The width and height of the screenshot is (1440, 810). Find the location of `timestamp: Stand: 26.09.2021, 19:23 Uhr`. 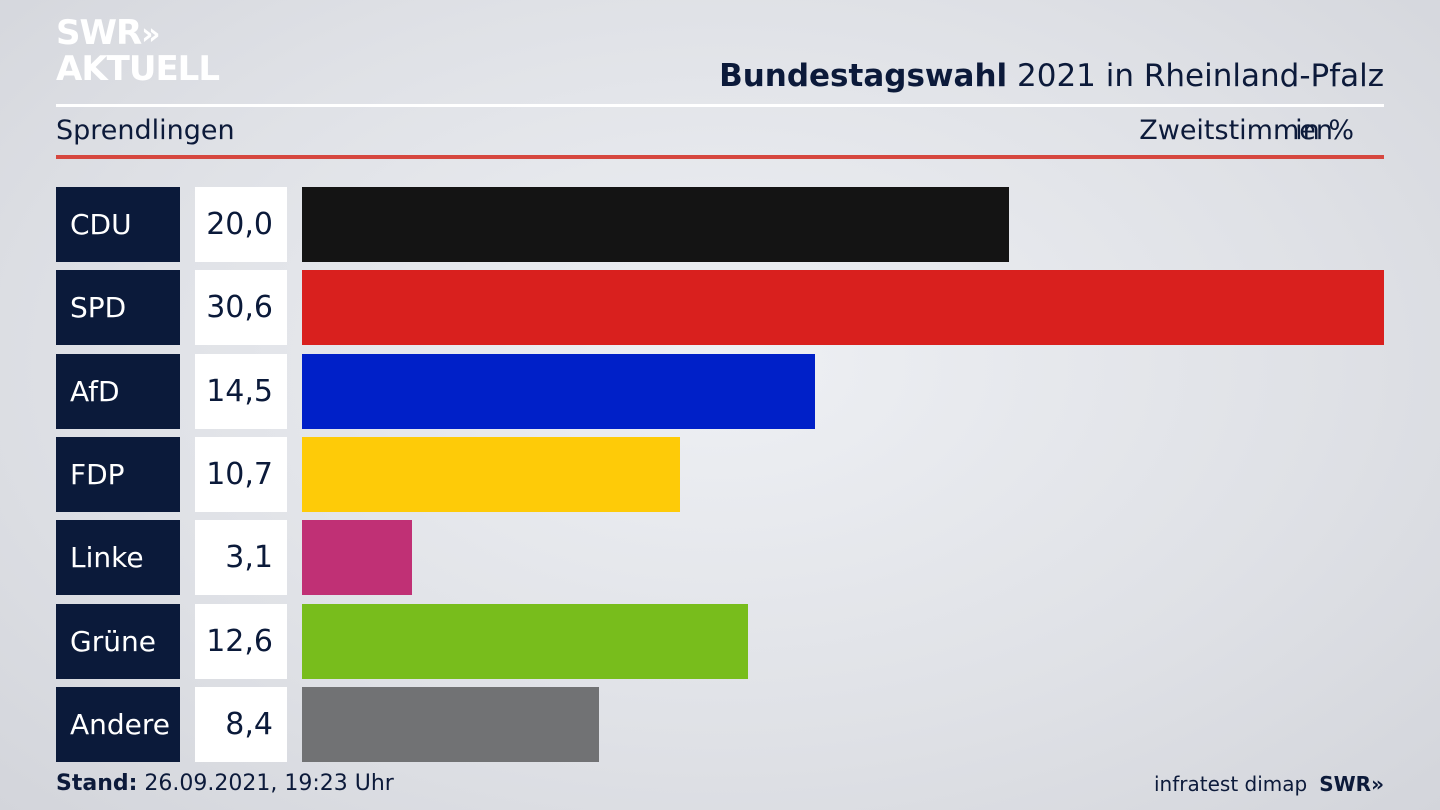

timestamp: Stand: 26.09.2021, 19:23 Uhr is located at coordinates (225, 783).